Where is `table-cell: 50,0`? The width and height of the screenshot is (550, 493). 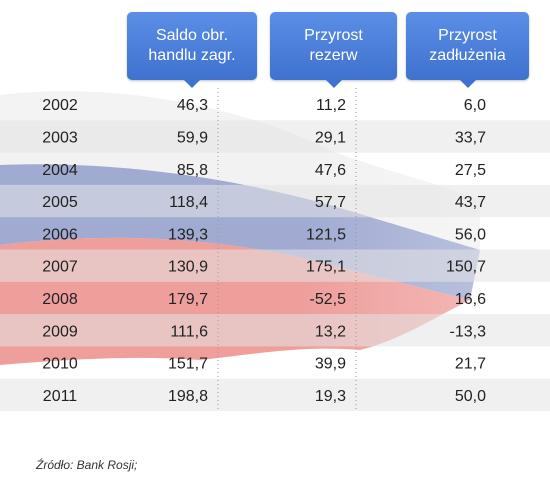
table-cell: 50,0 is located at coordinates (470, 396).